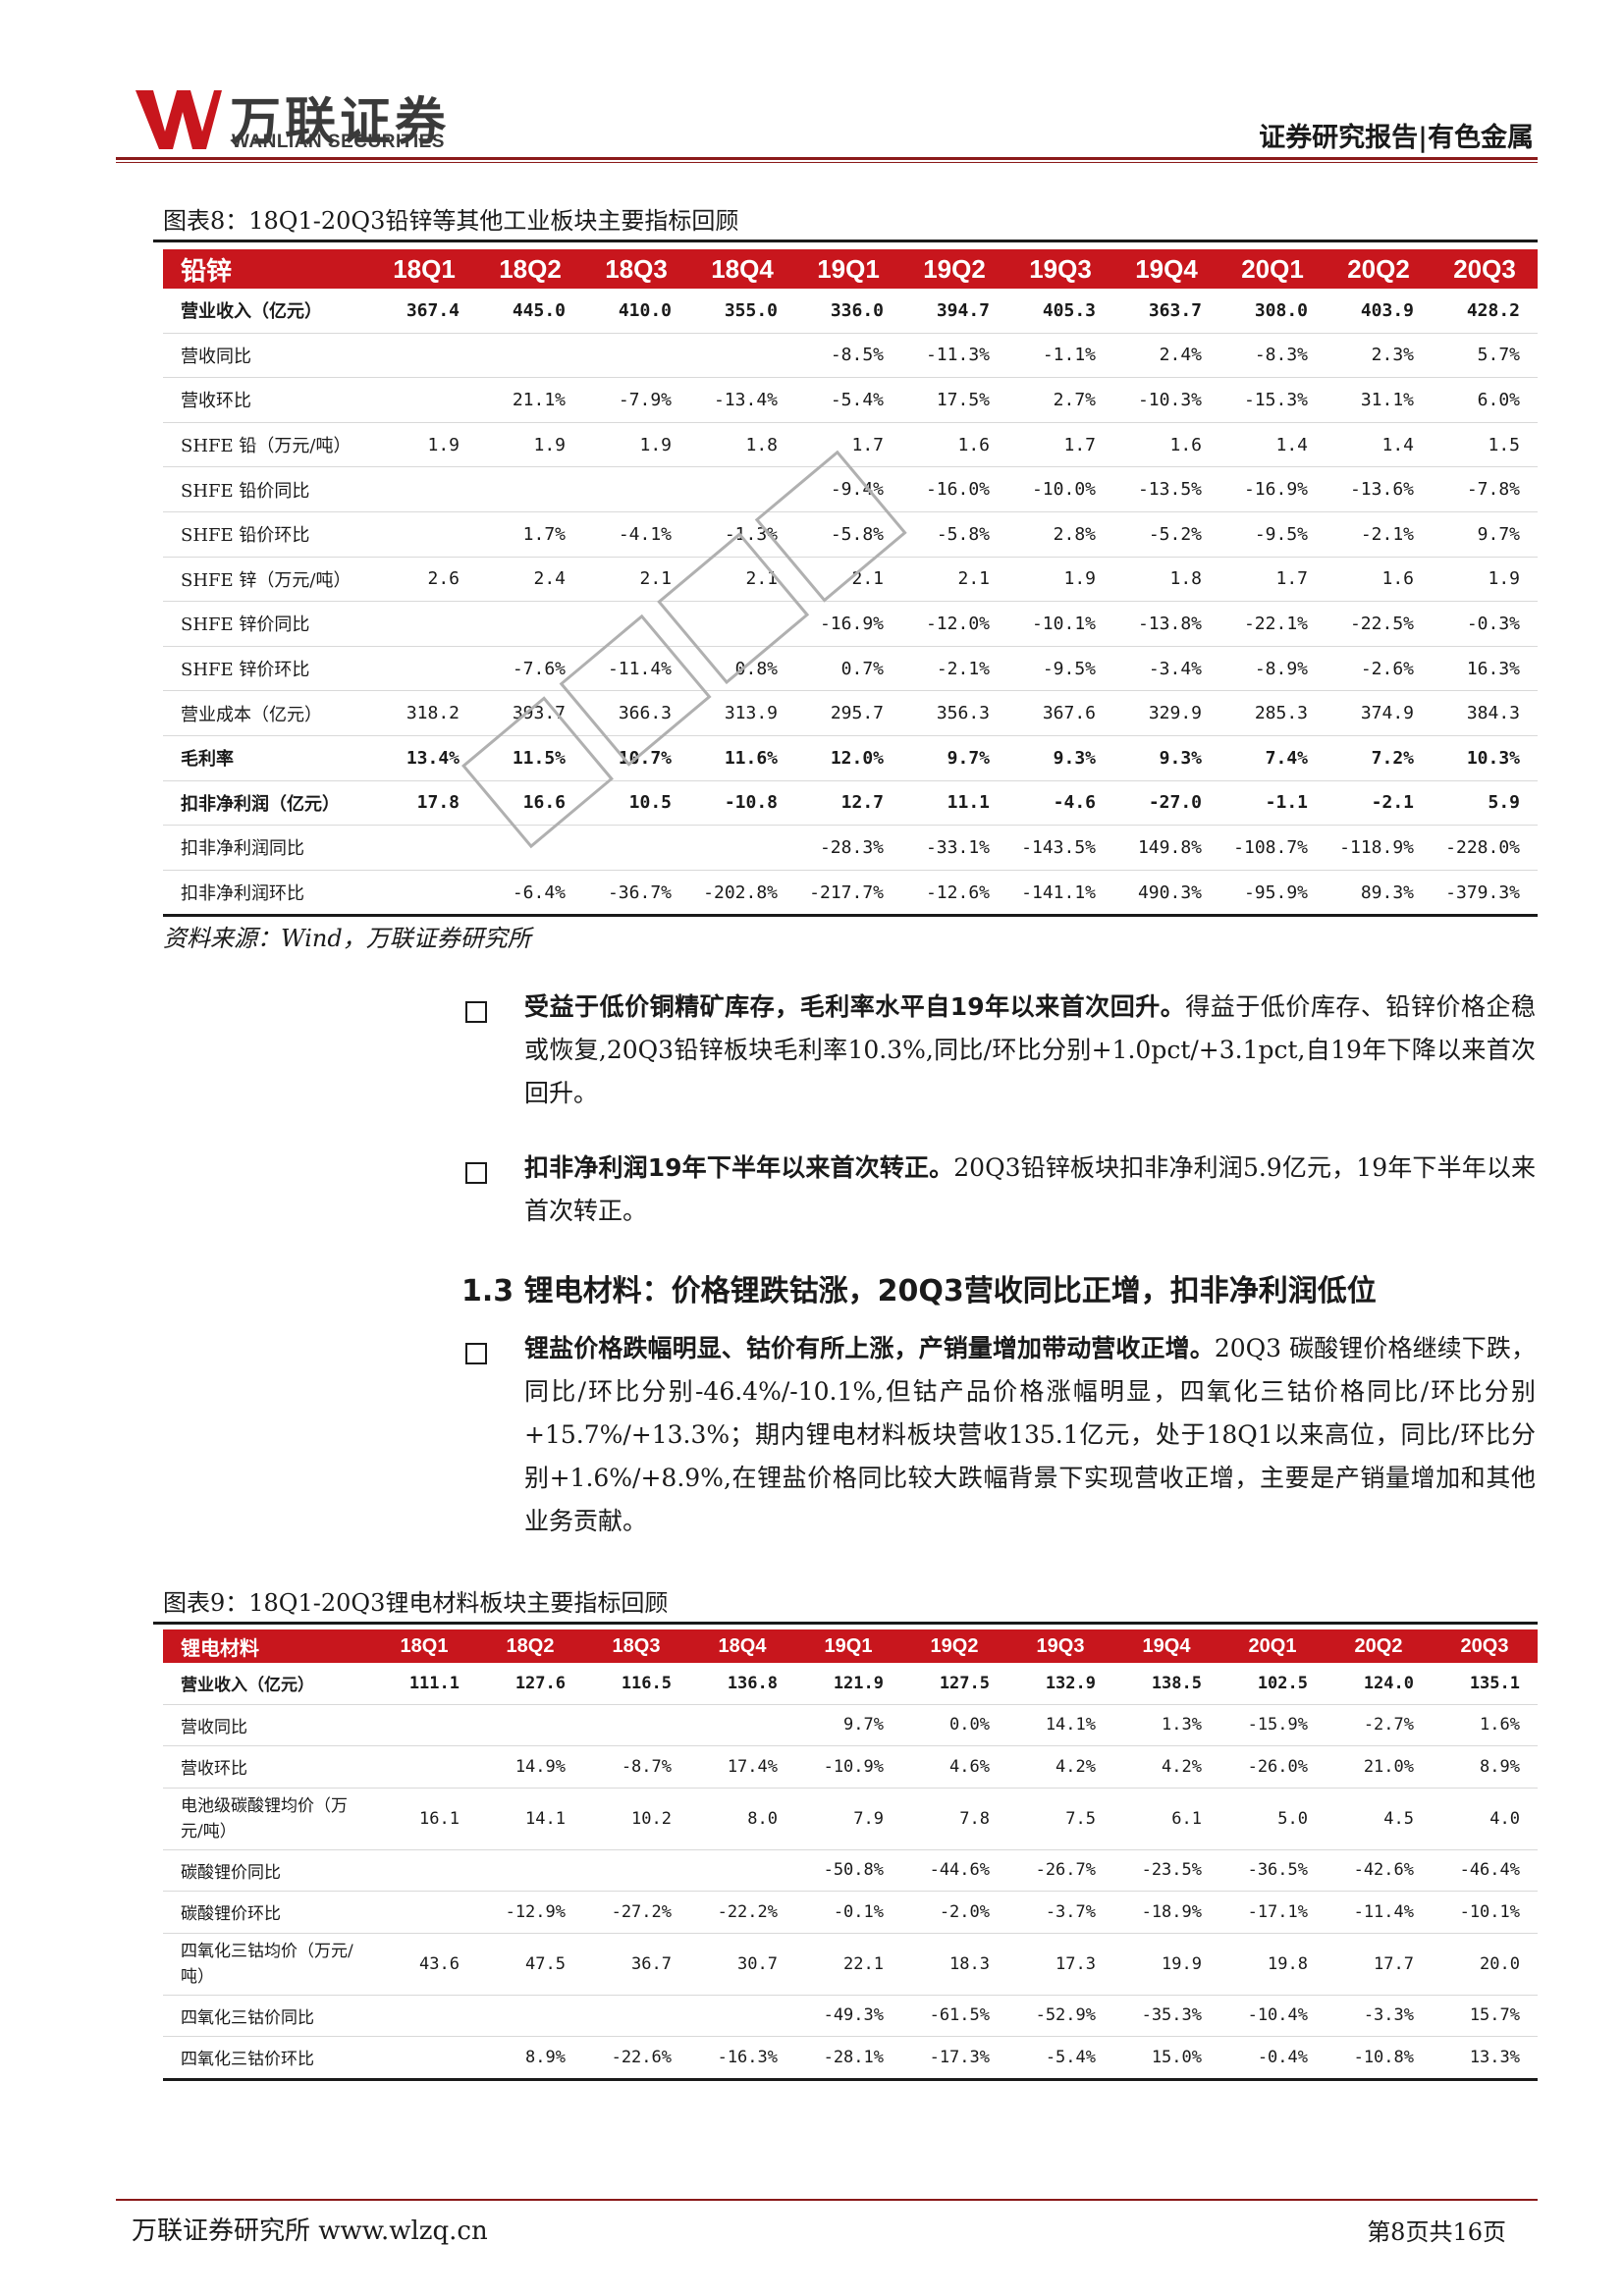 This screenshot has height=2296, width=1624. Describe the element at coordinates (1485, 713) in the screenshot. I see `table-cell: 384.3` at that location.